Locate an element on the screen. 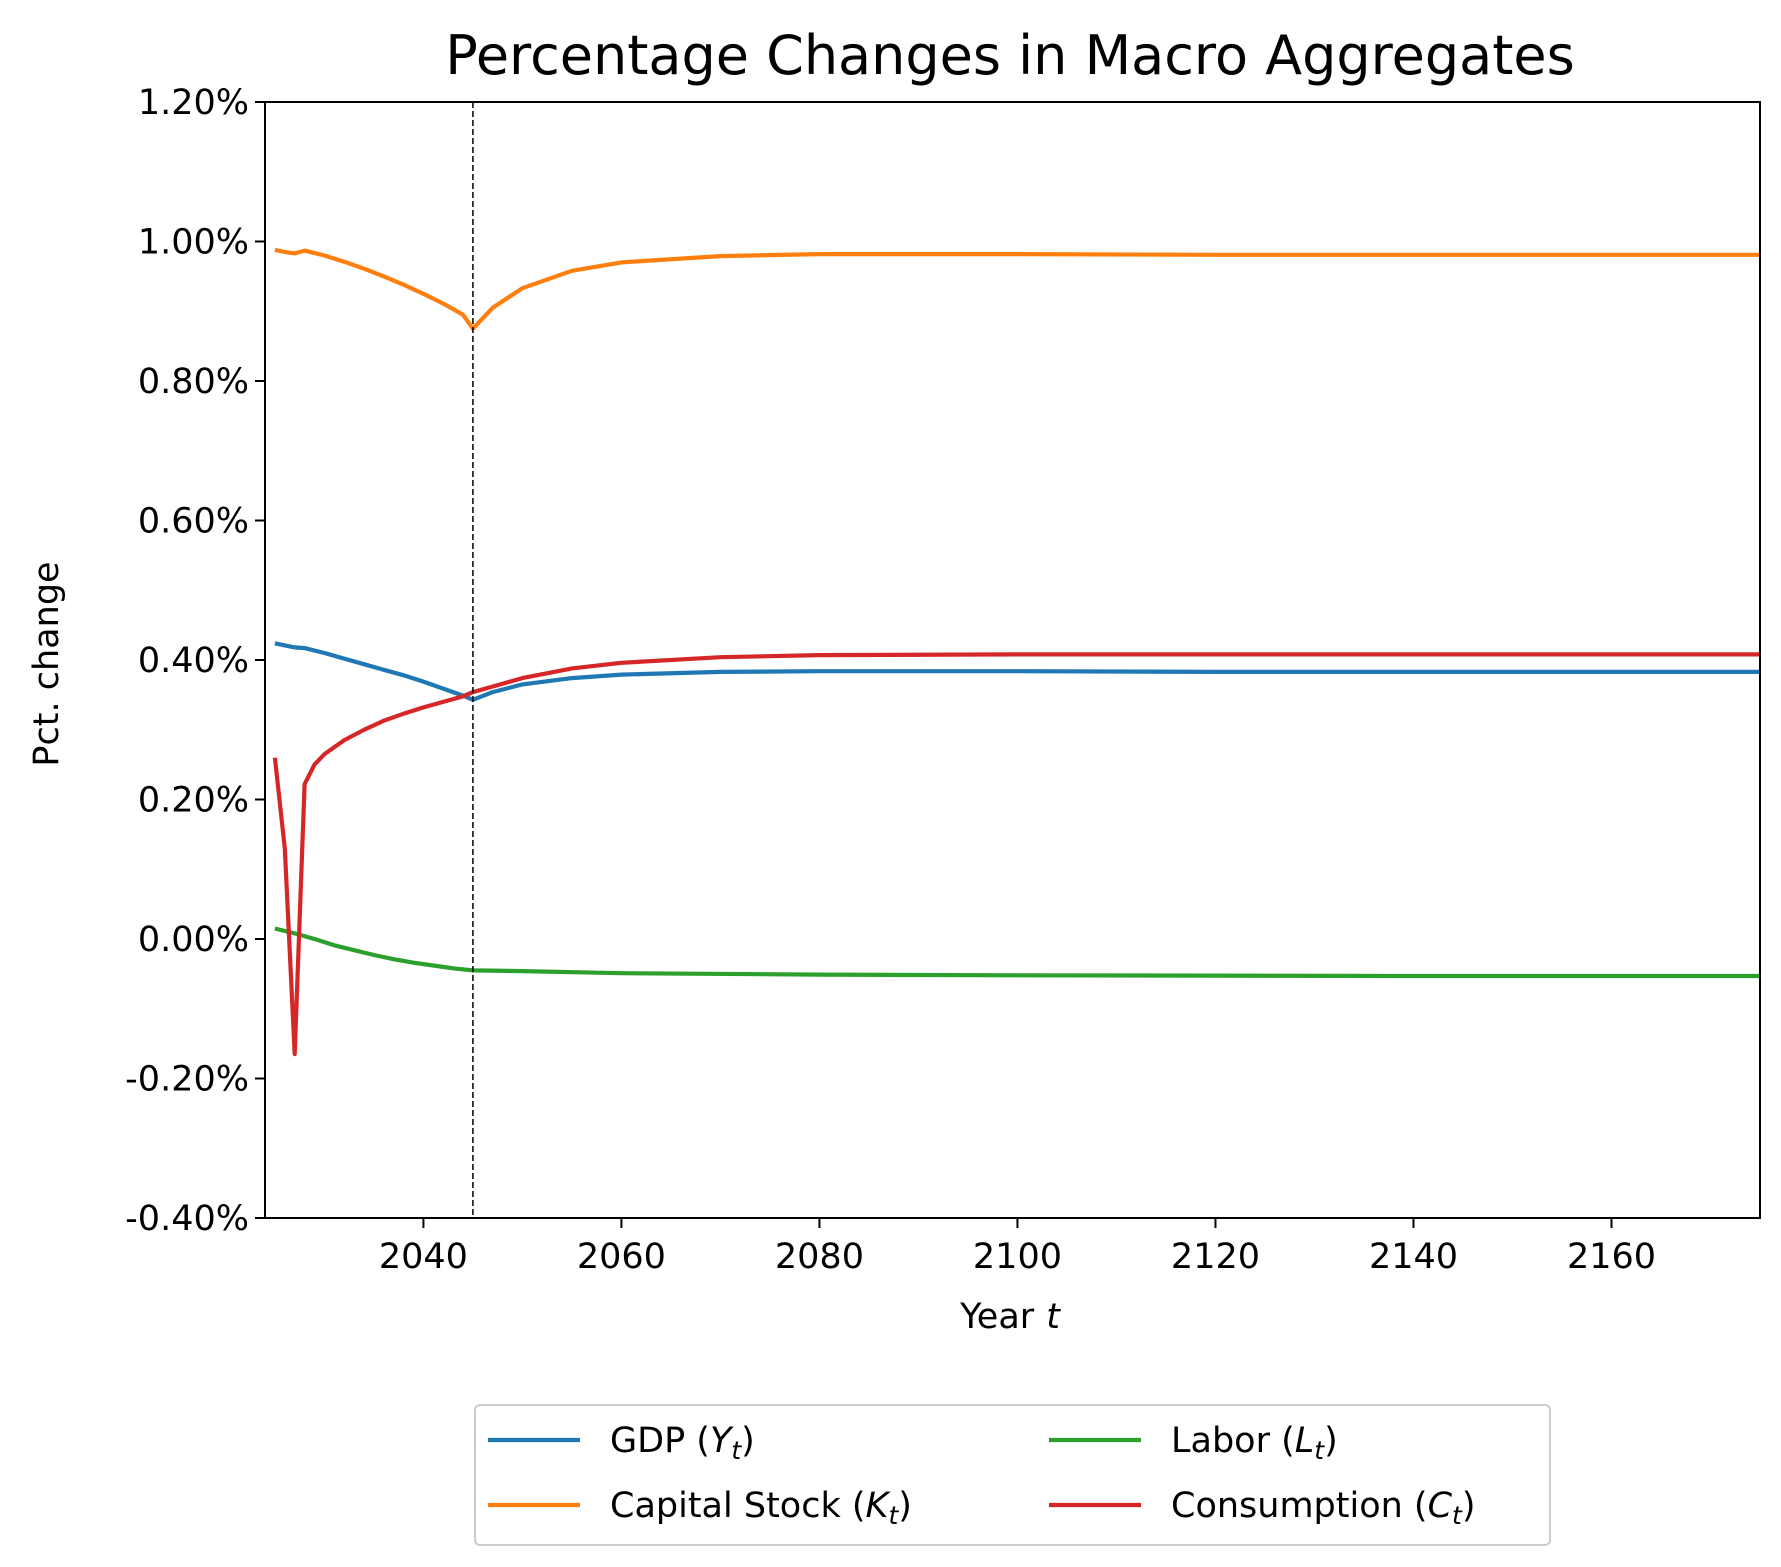 Image resolution: width=1781 pixels, height=1567 pixels. legend-box is located at coordinates (1012, 1475).